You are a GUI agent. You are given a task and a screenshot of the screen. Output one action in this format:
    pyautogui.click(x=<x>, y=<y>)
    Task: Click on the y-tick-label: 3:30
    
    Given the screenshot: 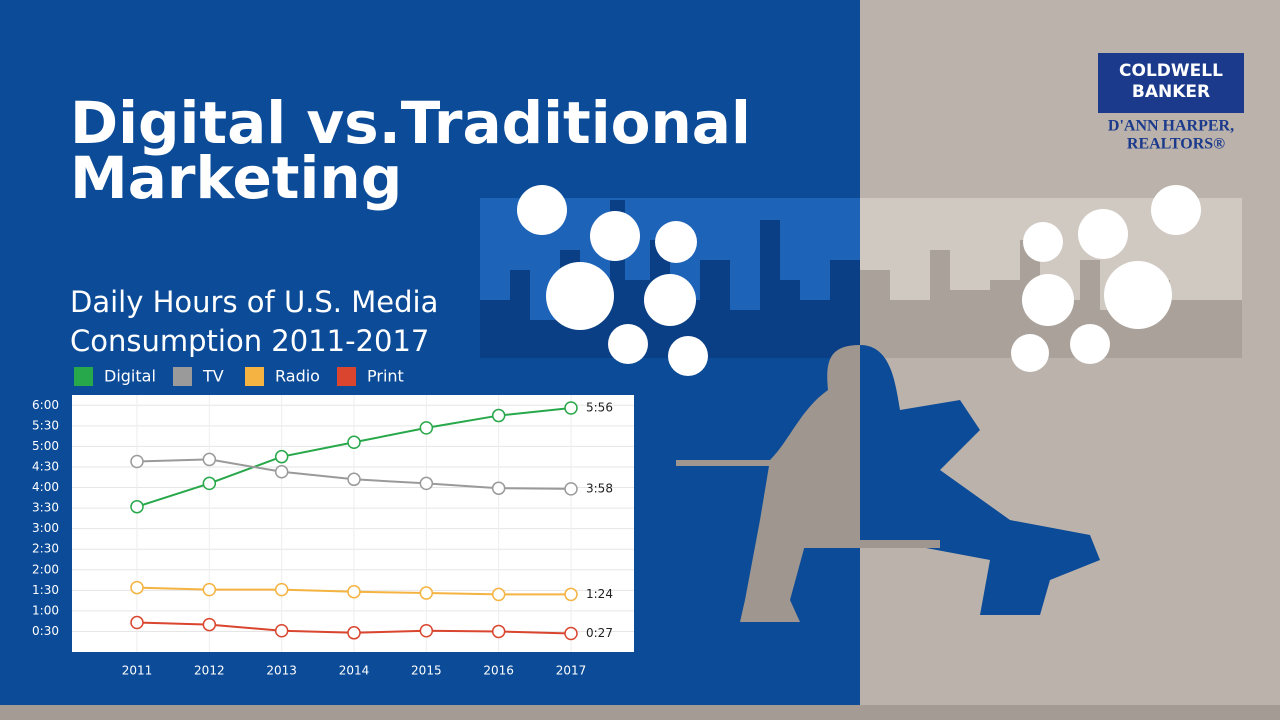 What is the action you would take?
    pyautogui.click(x=45, y=508)
    